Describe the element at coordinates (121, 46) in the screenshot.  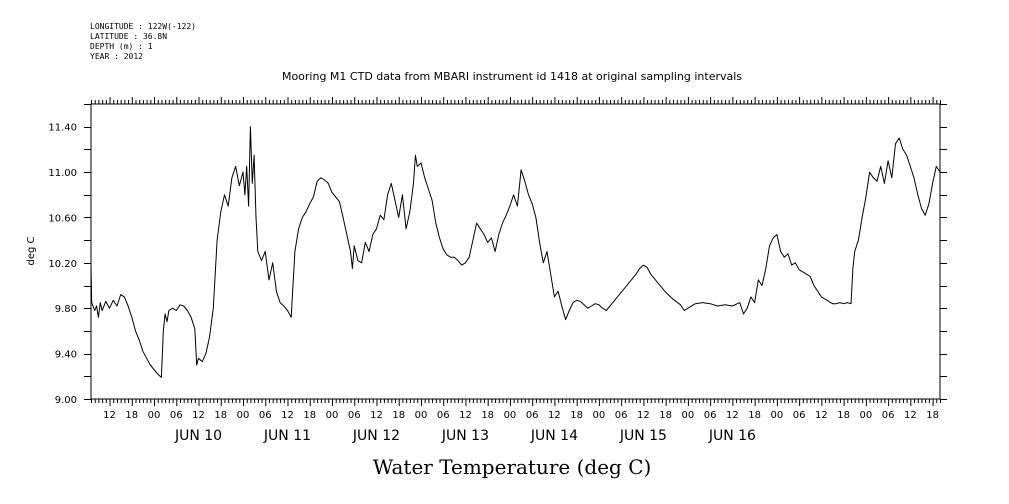
I see `meta-depth: DEPTH (m) : 1` at that location.